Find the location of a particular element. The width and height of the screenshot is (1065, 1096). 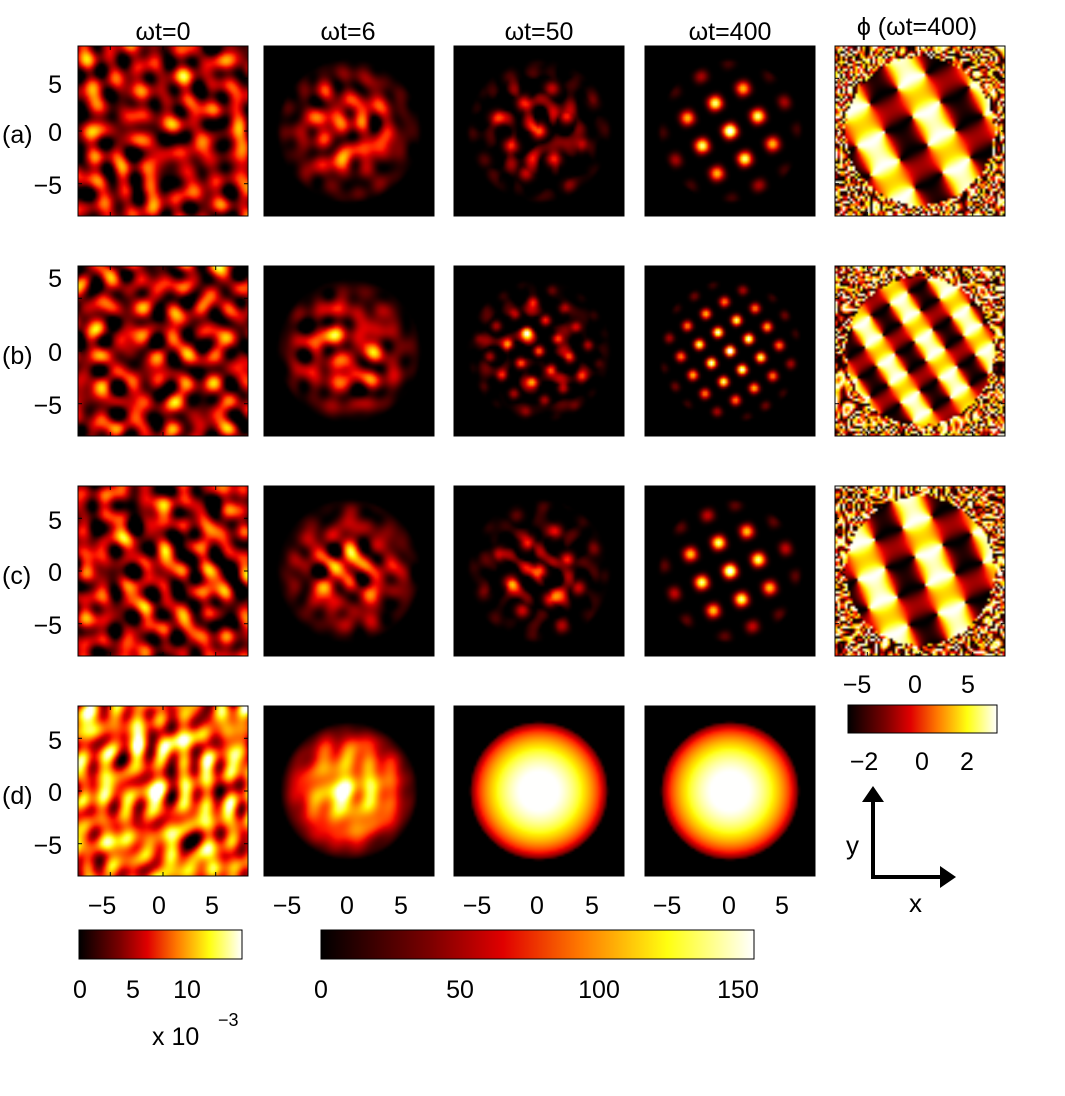

row-label-c: (c) is located at coordinates (16, 576).